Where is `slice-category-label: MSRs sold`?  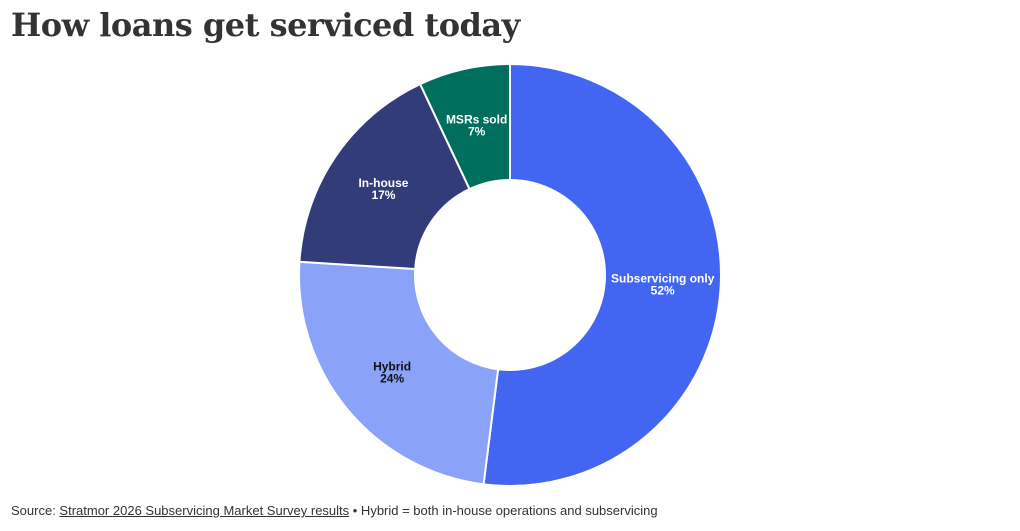
slice-category-label: MSRs sold is located at coordinates (476, 120).